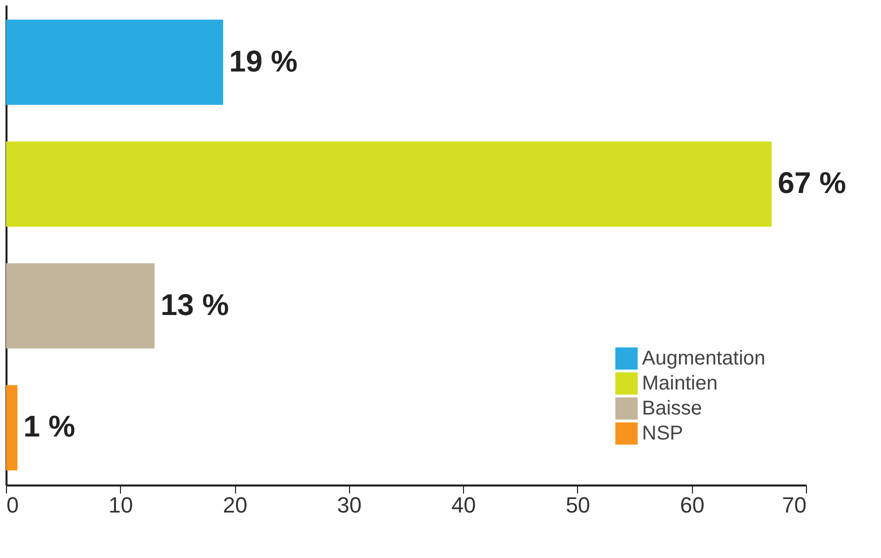  Describe the element at coordinates (812, 183) in the screenshot. I see `data-label: 67 %` at that location.